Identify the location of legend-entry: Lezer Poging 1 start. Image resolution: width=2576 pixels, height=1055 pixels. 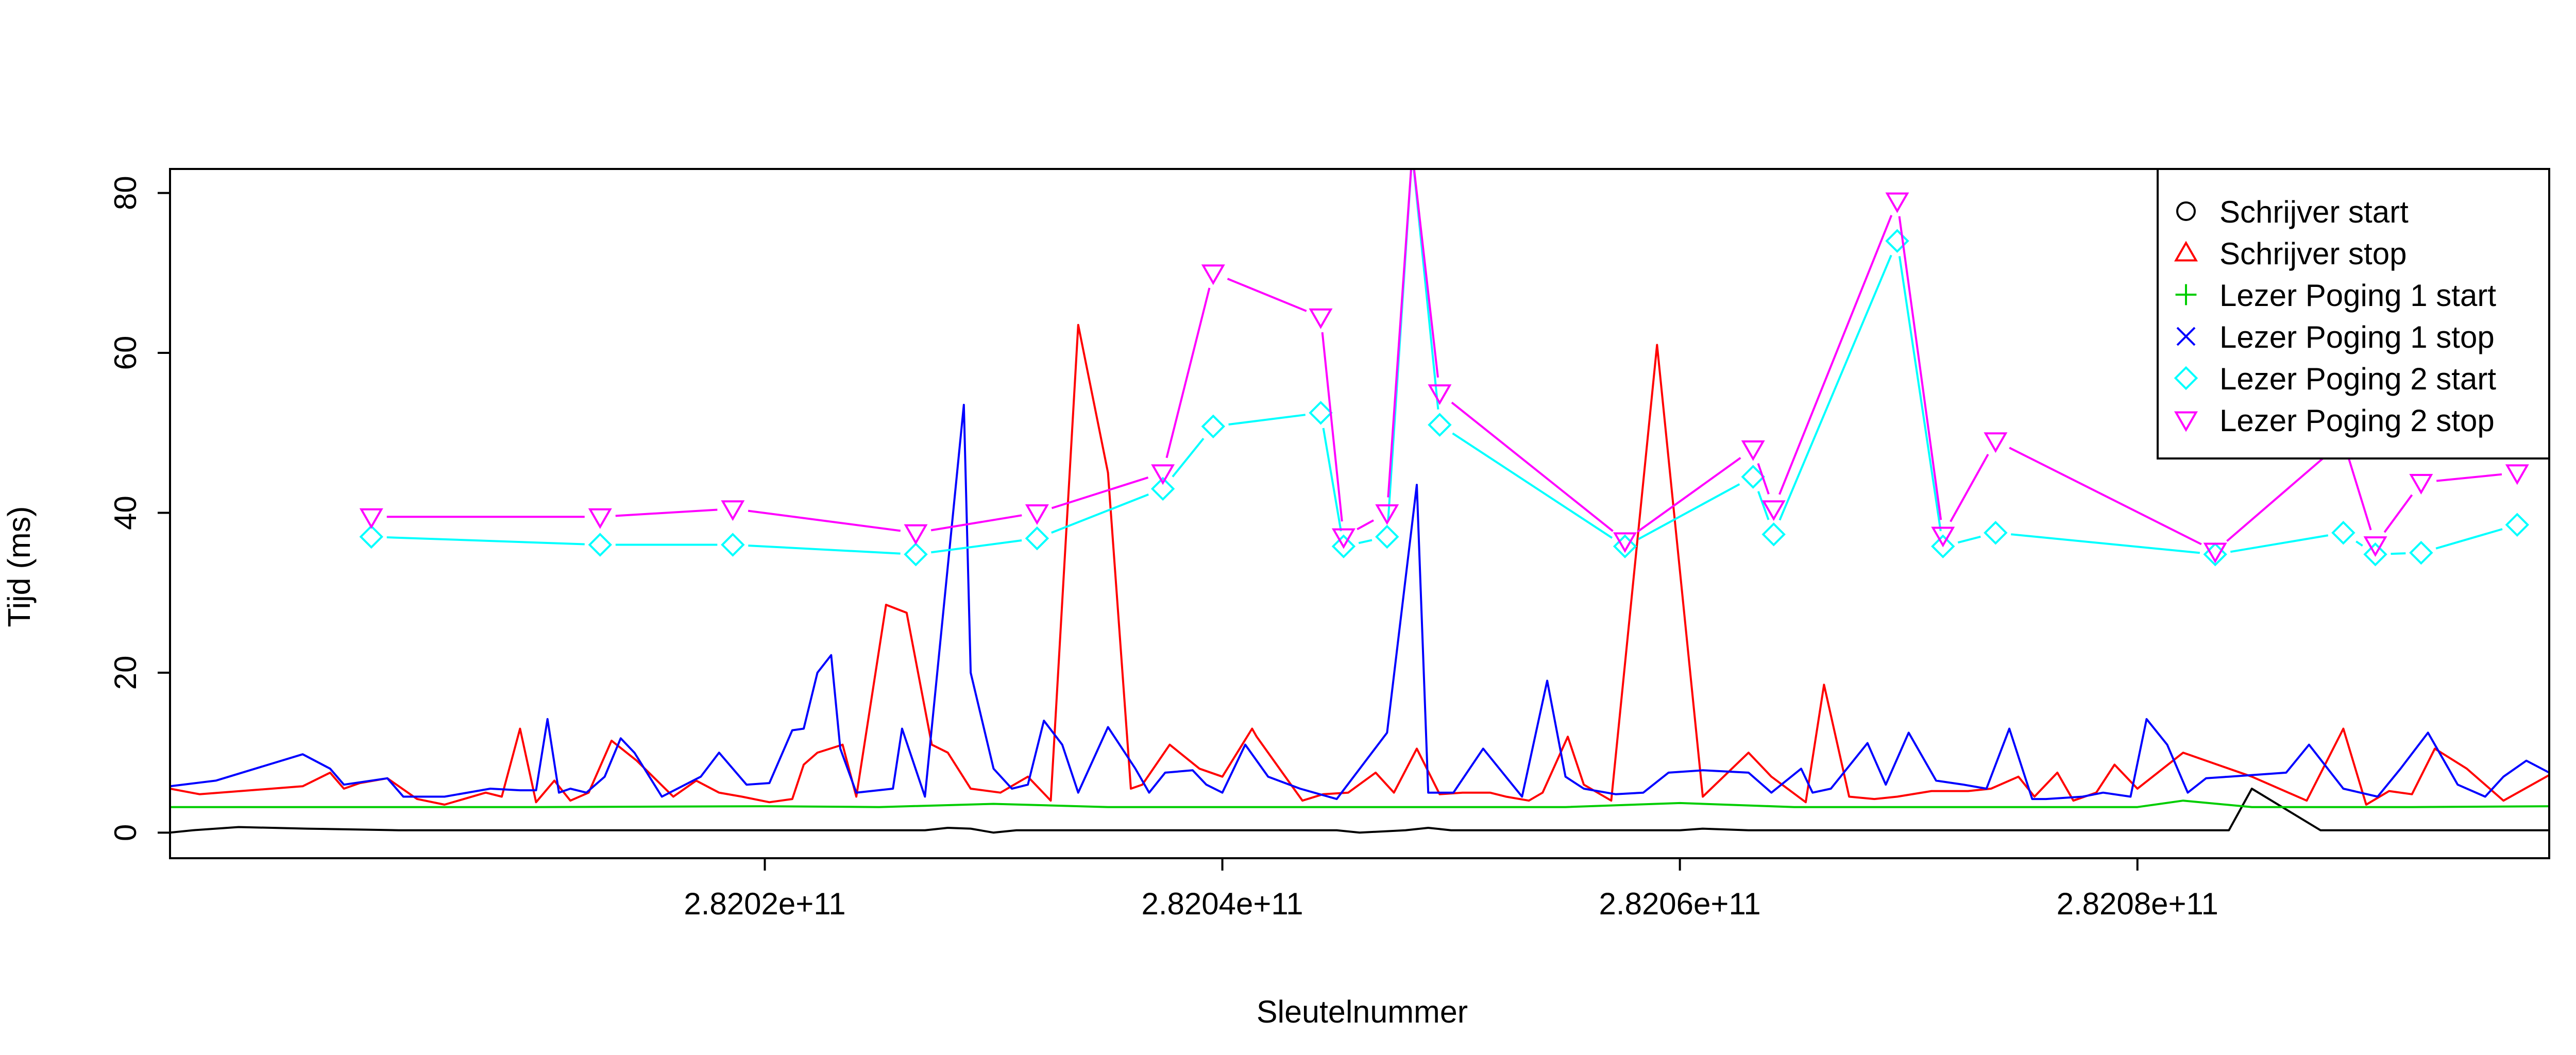
(2335, 295).